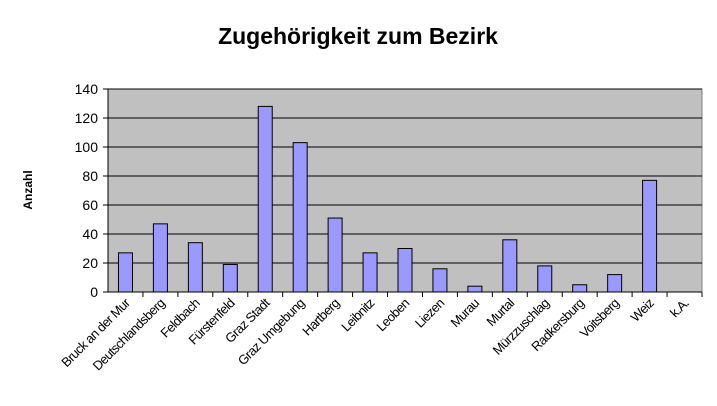 The width and height of the screenshot is (717, 406). I want to click on y-tick-label: 120, so click(87, 118).